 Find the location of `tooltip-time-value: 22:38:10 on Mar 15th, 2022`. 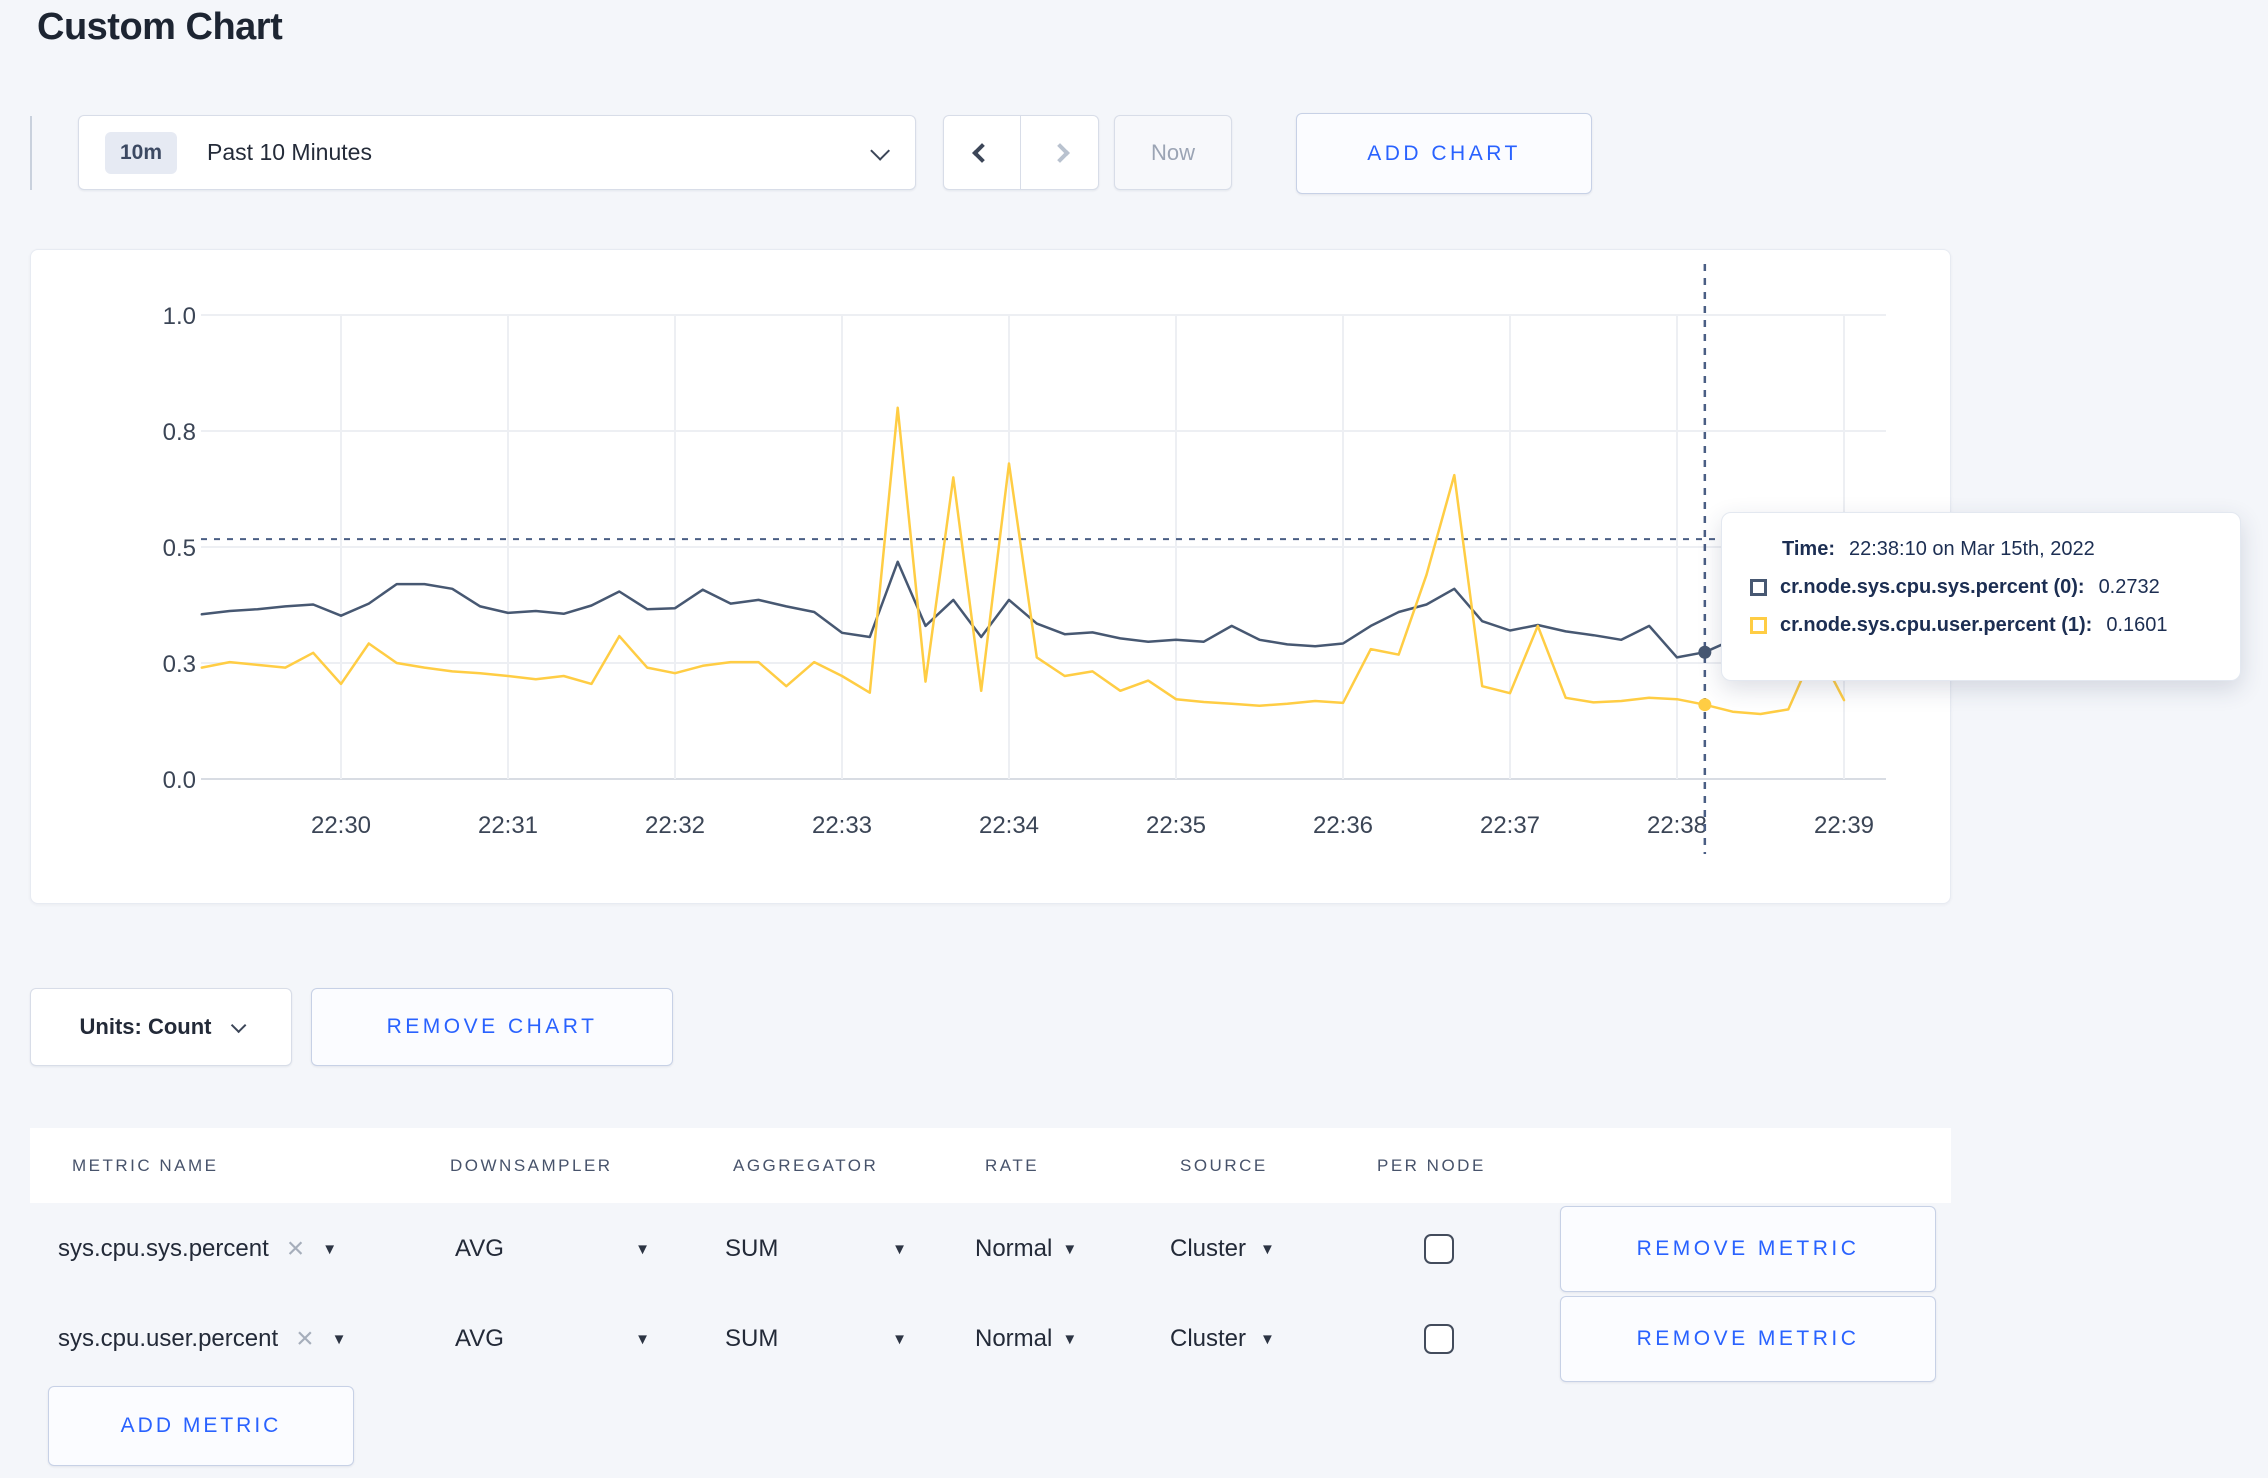

tooltip-time-value: 22:38:10 on Mar 15th, 2022 is located at coordinates (1971, 549).